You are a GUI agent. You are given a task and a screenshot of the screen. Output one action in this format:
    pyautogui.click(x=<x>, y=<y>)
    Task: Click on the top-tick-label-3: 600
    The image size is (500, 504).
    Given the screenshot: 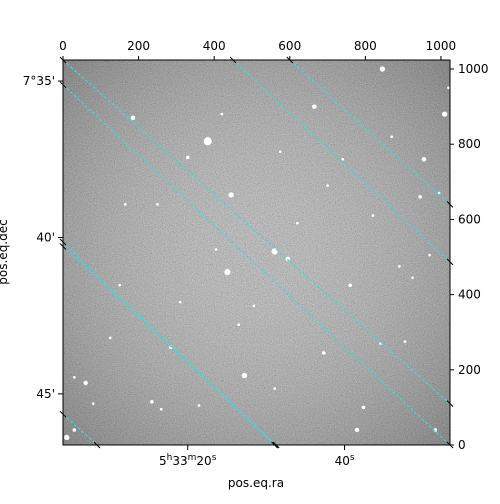 What is the action you would take?
    pyautogui.click(x=289, y=46)
    